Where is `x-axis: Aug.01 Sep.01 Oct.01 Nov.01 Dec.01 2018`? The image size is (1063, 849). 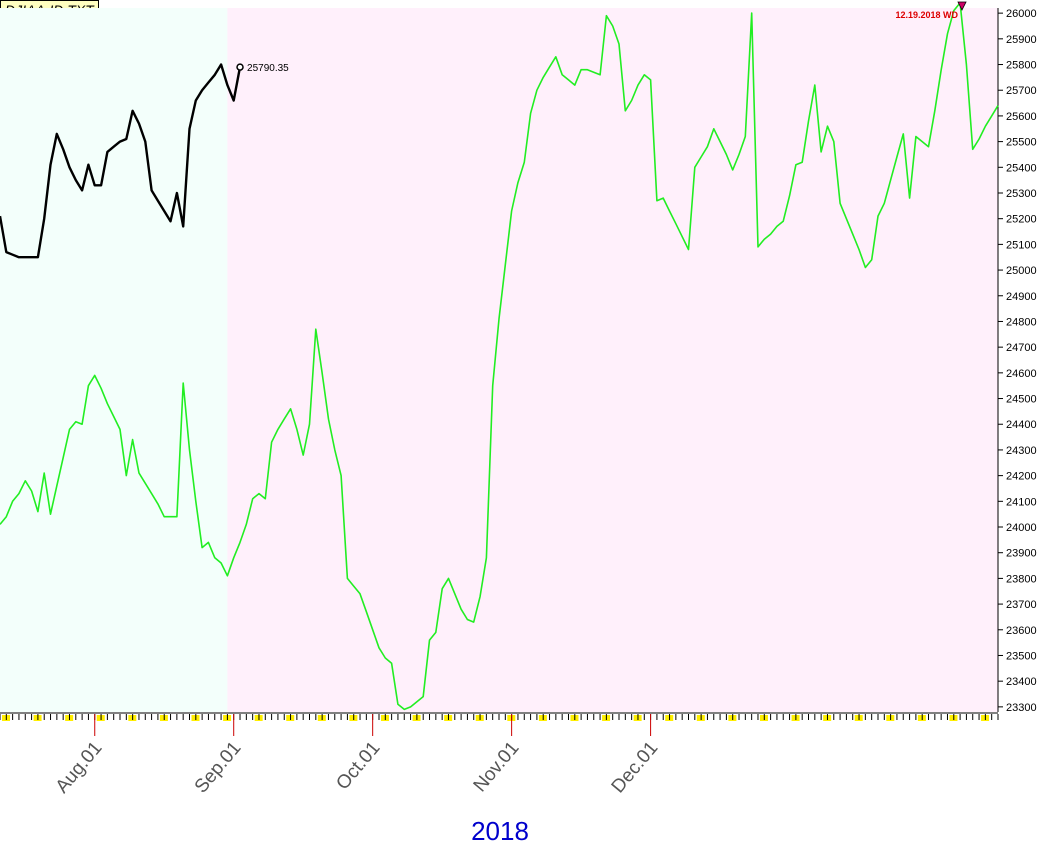 x-axis: Aug.01 Sep.01 Oct.01 Nov.01 Dec.01 2018 is located at coordinates (499, 779).